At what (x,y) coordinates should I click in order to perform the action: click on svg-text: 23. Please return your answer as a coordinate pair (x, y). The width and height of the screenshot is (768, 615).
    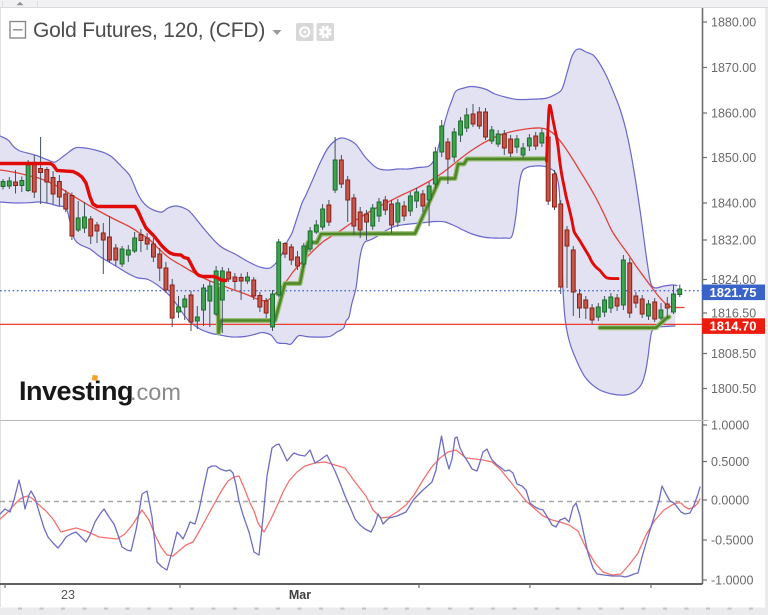
    Looking at the image, I should click on (68, 595).